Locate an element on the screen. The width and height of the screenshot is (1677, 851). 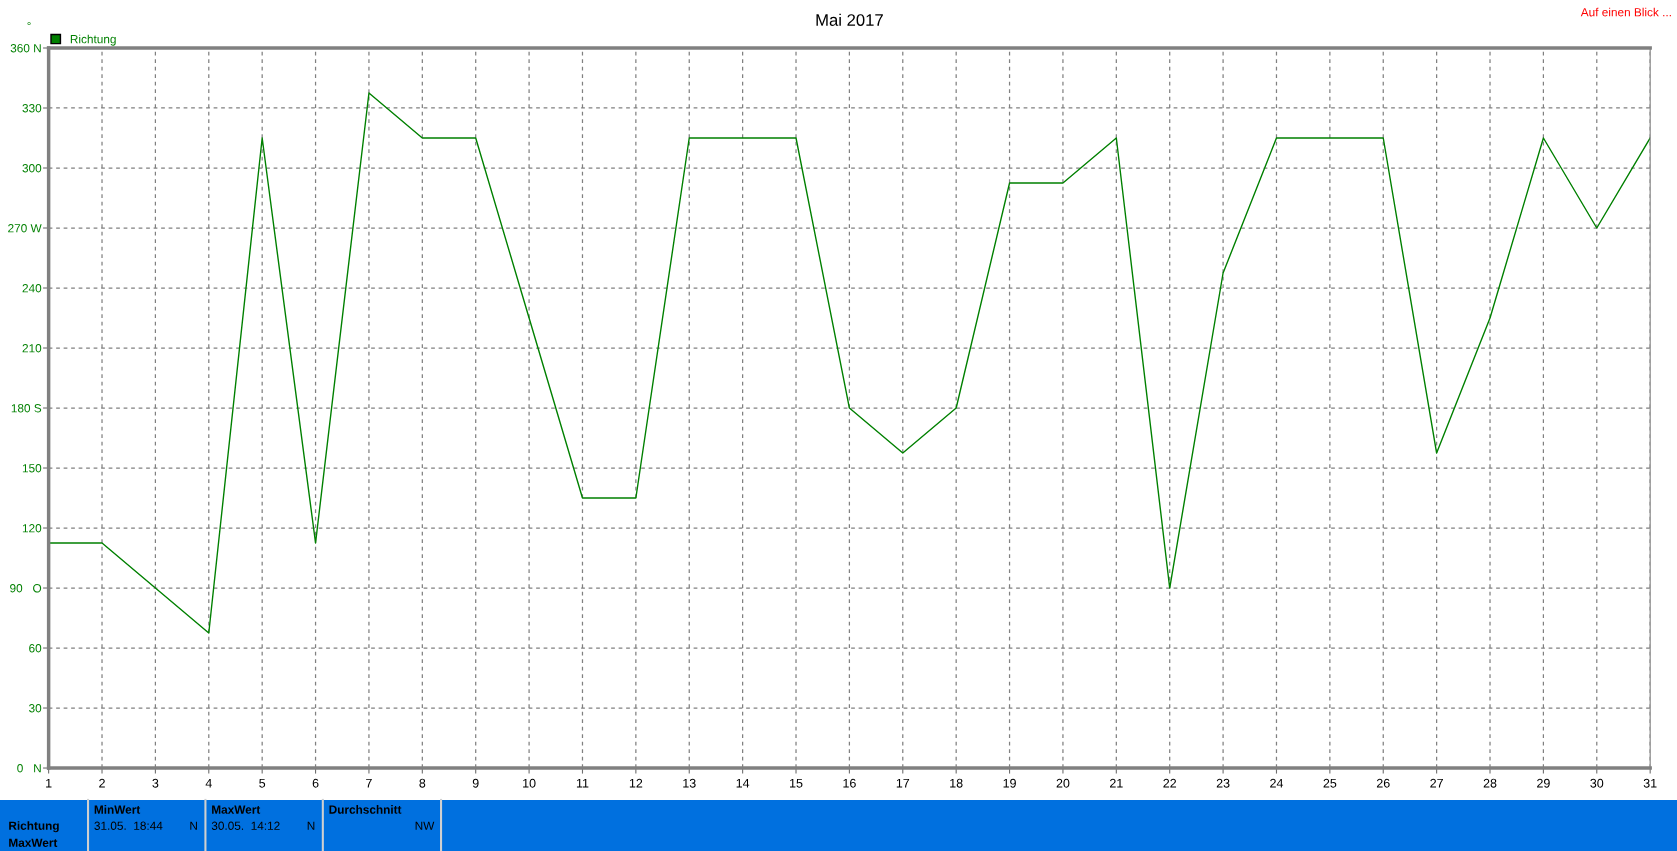
y-tick-label: 360 N is located at coordinates (25, 48).